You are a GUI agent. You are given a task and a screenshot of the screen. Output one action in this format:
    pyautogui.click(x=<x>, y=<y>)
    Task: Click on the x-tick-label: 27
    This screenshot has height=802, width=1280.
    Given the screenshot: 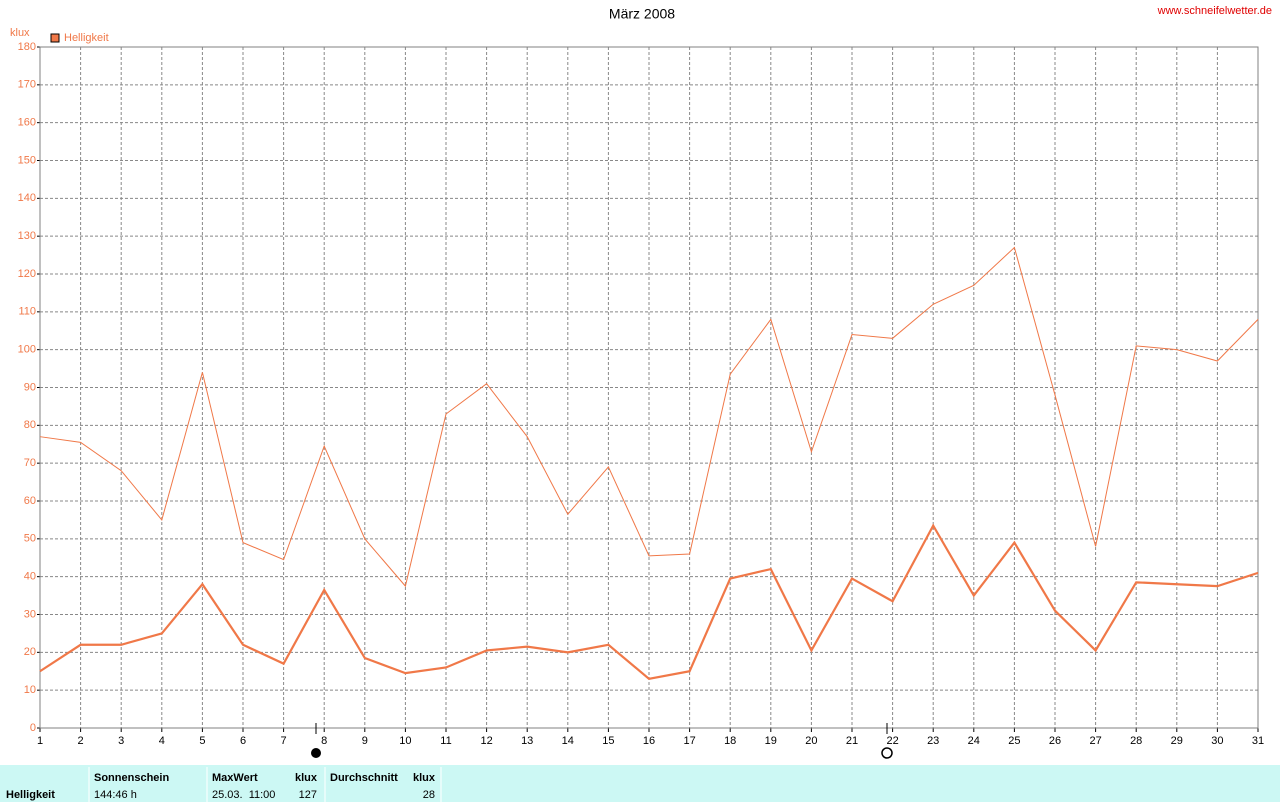 What is the action you would take?
    pyautogui.click(x=1095, y=741)
    